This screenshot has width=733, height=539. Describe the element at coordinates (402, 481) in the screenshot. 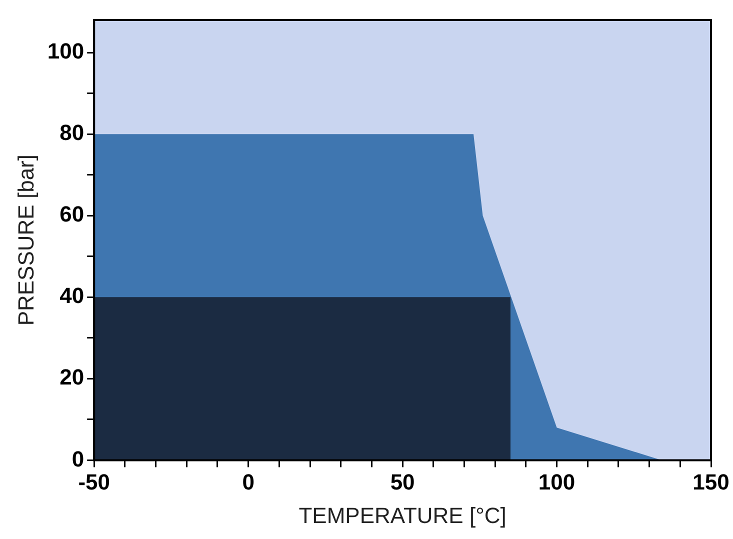

I see `x-tick-label: 50` at that location.